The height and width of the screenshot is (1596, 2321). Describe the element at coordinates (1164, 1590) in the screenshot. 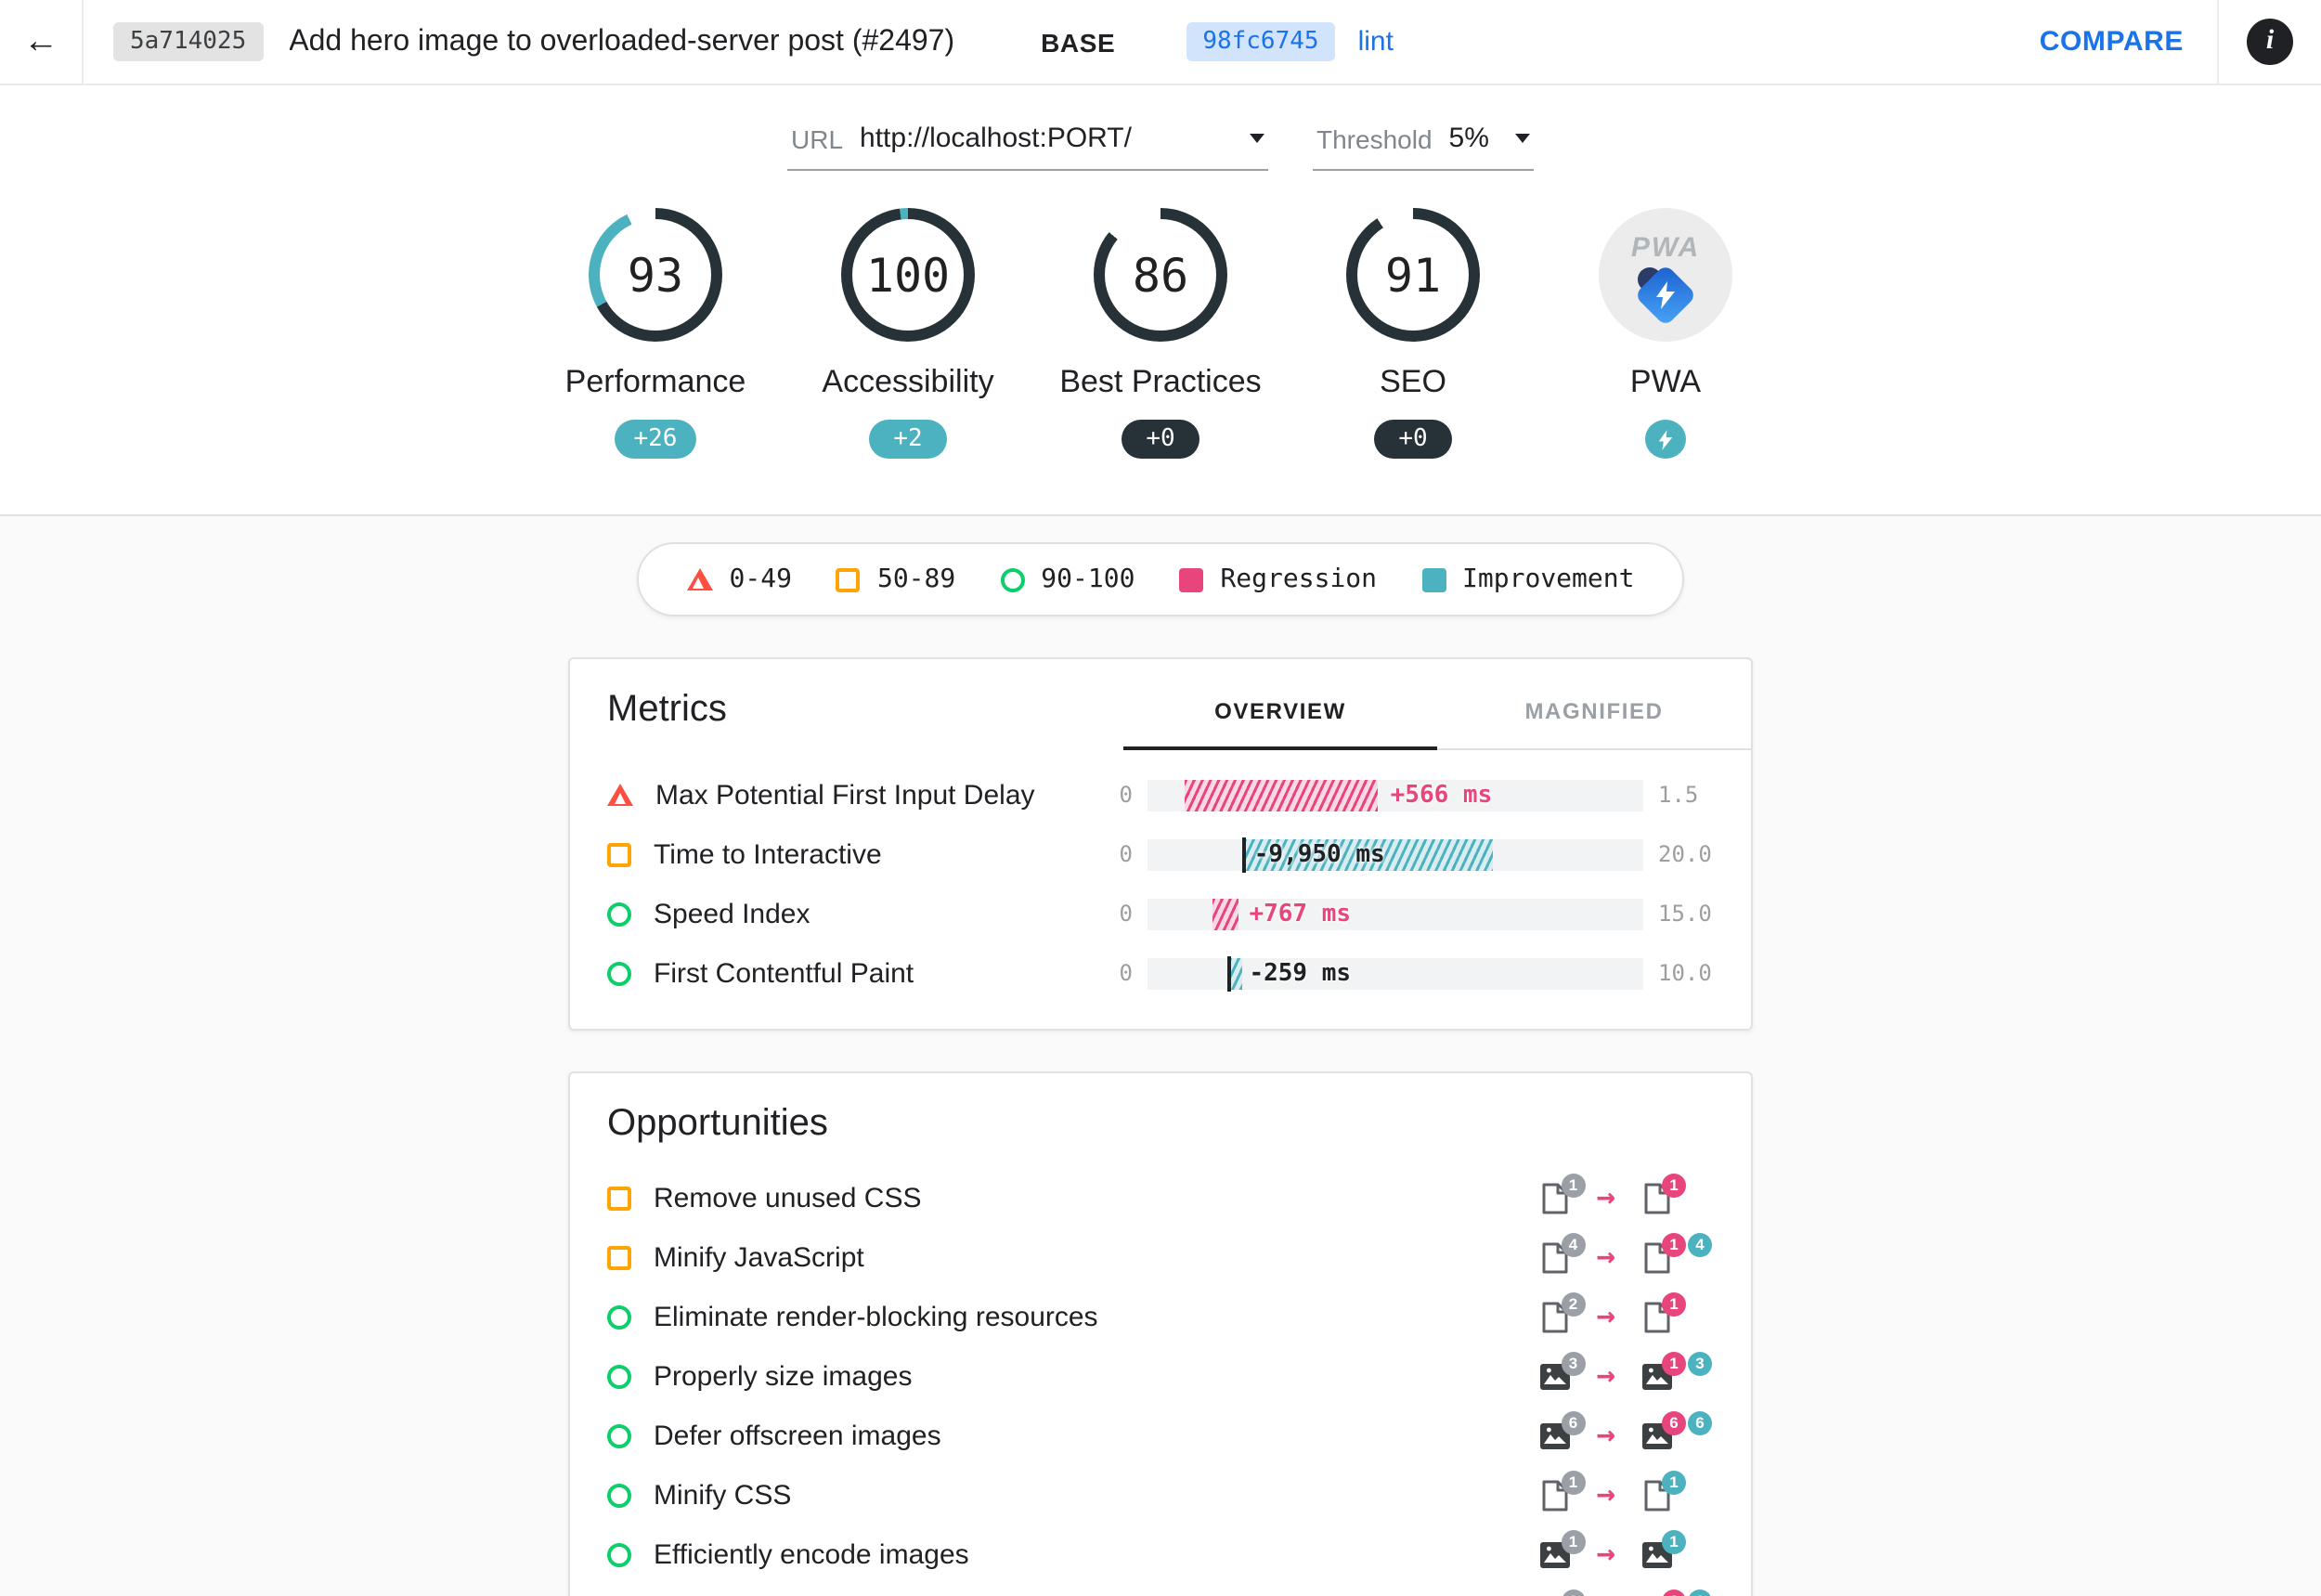

I see `opportunity-row: Serve images in next-gen formats 3 → 1` at that location.